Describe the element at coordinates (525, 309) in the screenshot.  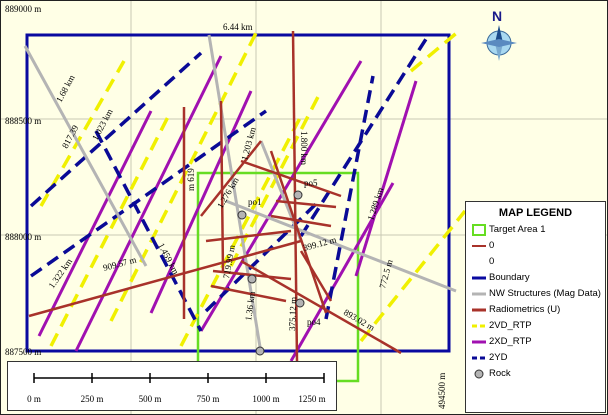
I see `legend-label: Radiometrics (U)` at that location.